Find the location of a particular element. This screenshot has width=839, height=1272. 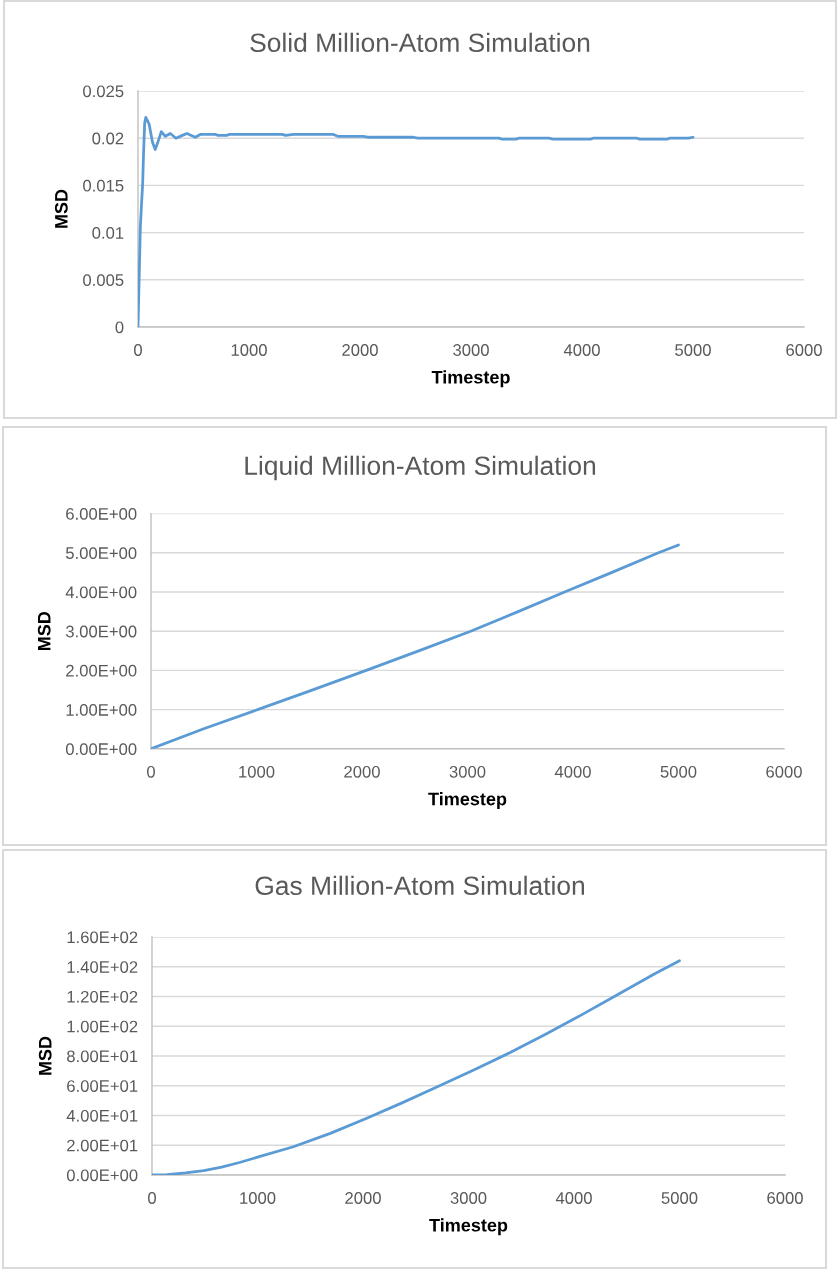

y-tick-label: 0.015 is located at coordinates (103, 185).